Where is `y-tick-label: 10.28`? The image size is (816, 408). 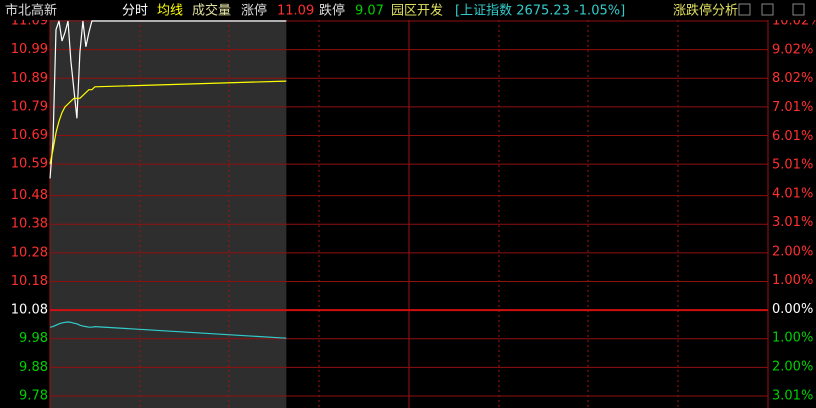
y-tick-label: 10.28 is located at coordinates (29, 252).